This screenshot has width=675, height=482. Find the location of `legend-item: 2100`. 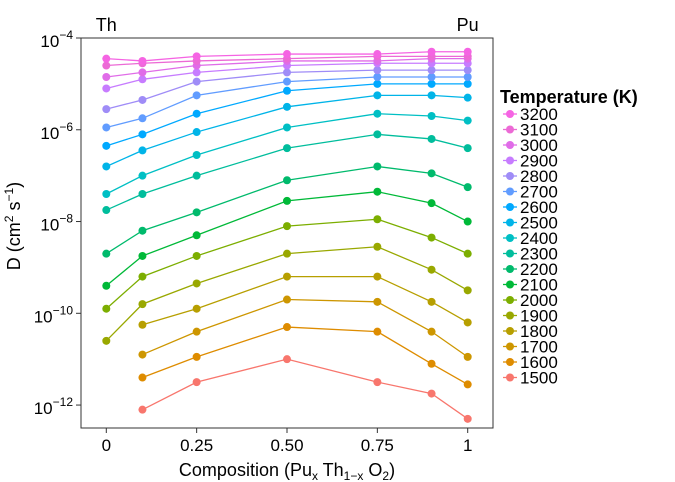

legend-item: 2100 is located at coordinates (530, 285).